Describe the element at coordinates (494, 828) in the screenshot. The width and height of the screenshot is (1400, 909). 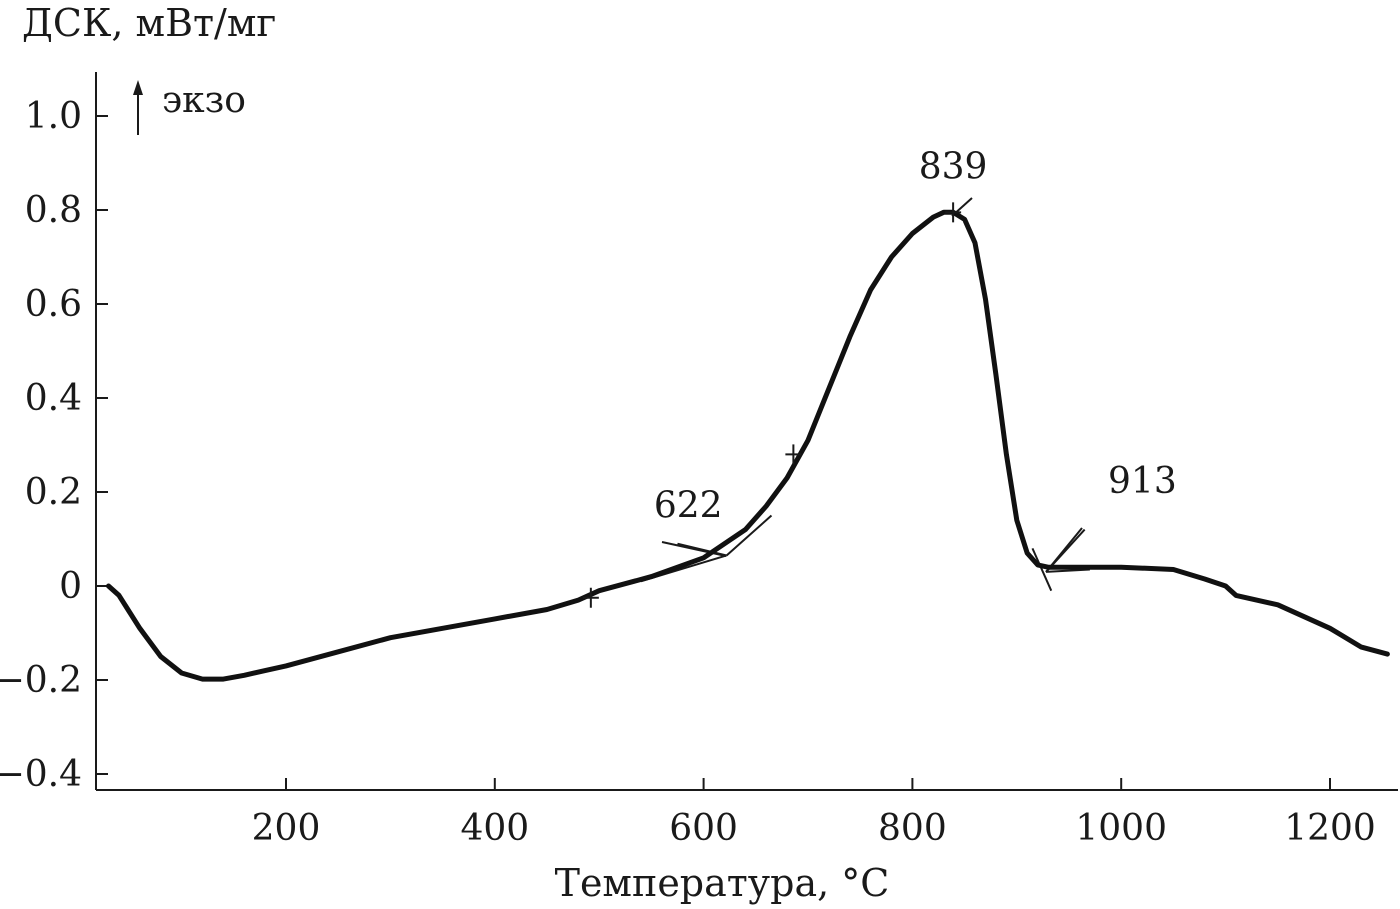
I see `x-tick-label: 400` at that location.